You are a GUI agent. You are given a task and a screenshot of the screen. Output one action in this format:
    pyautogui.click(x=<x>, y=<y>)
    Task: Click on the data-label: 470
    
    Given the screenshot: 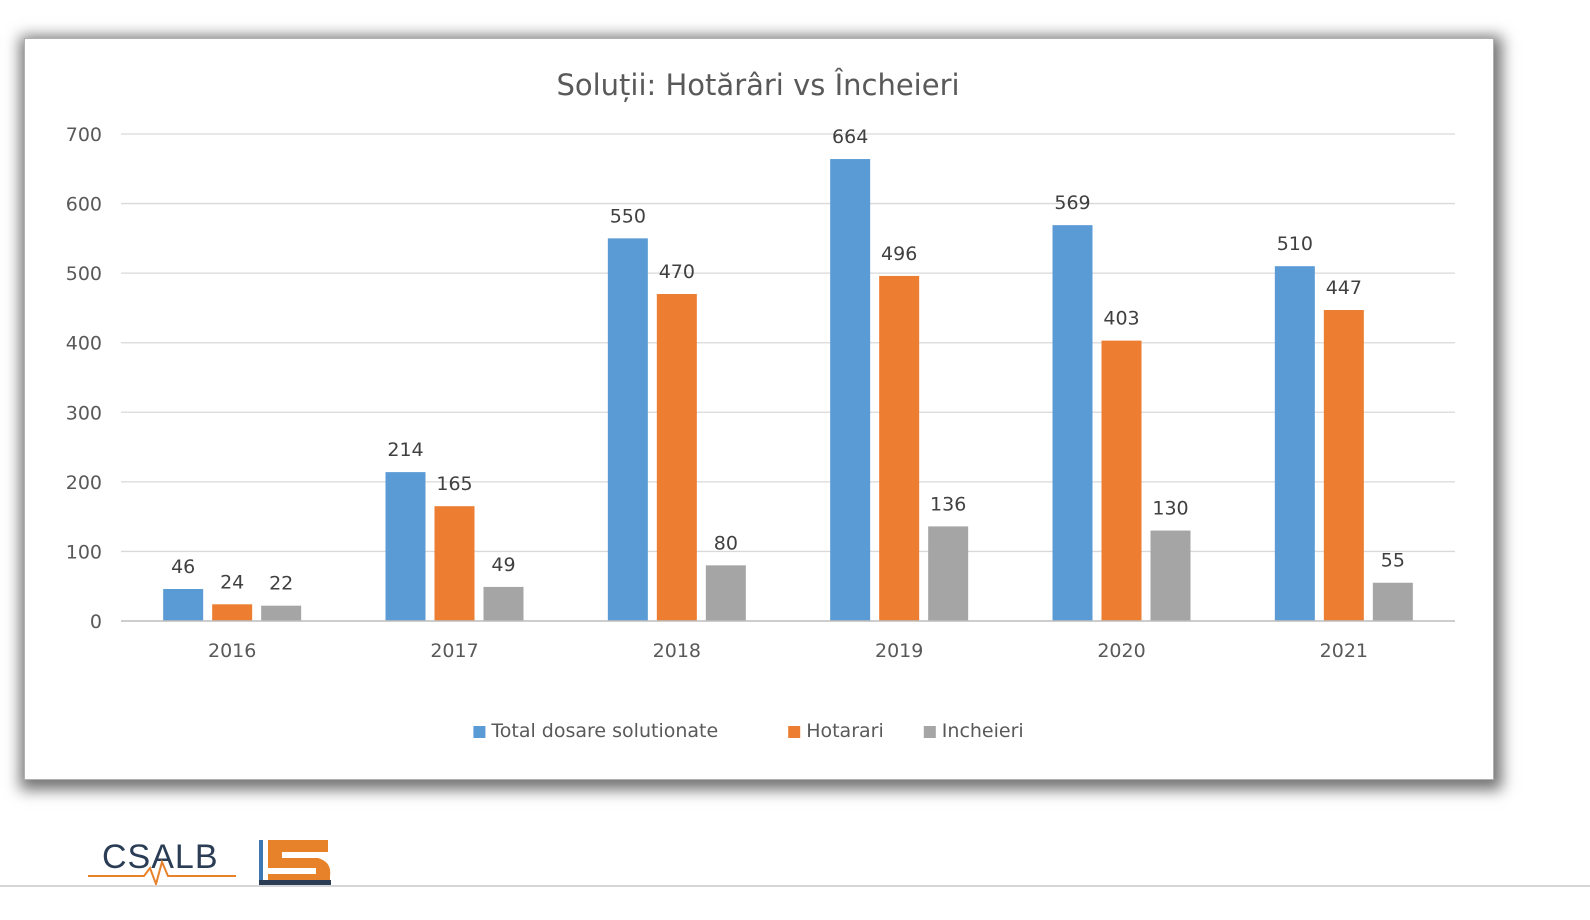 What is the action you would take?
    pyautogui.click(x=677, y=272)
    